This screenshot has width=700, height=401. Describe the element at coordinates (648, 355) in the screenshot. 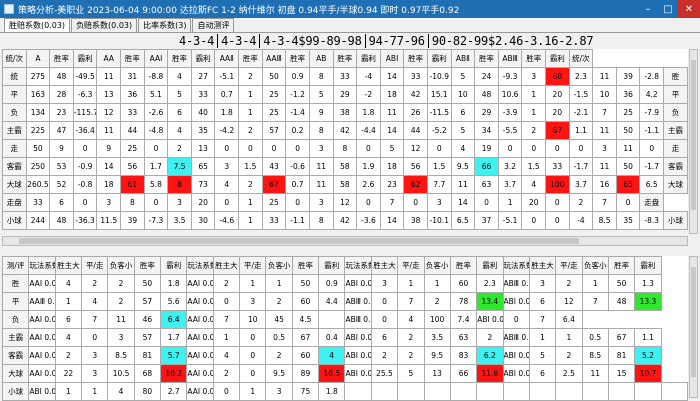

I see `table-cell: 5.2` at that location.